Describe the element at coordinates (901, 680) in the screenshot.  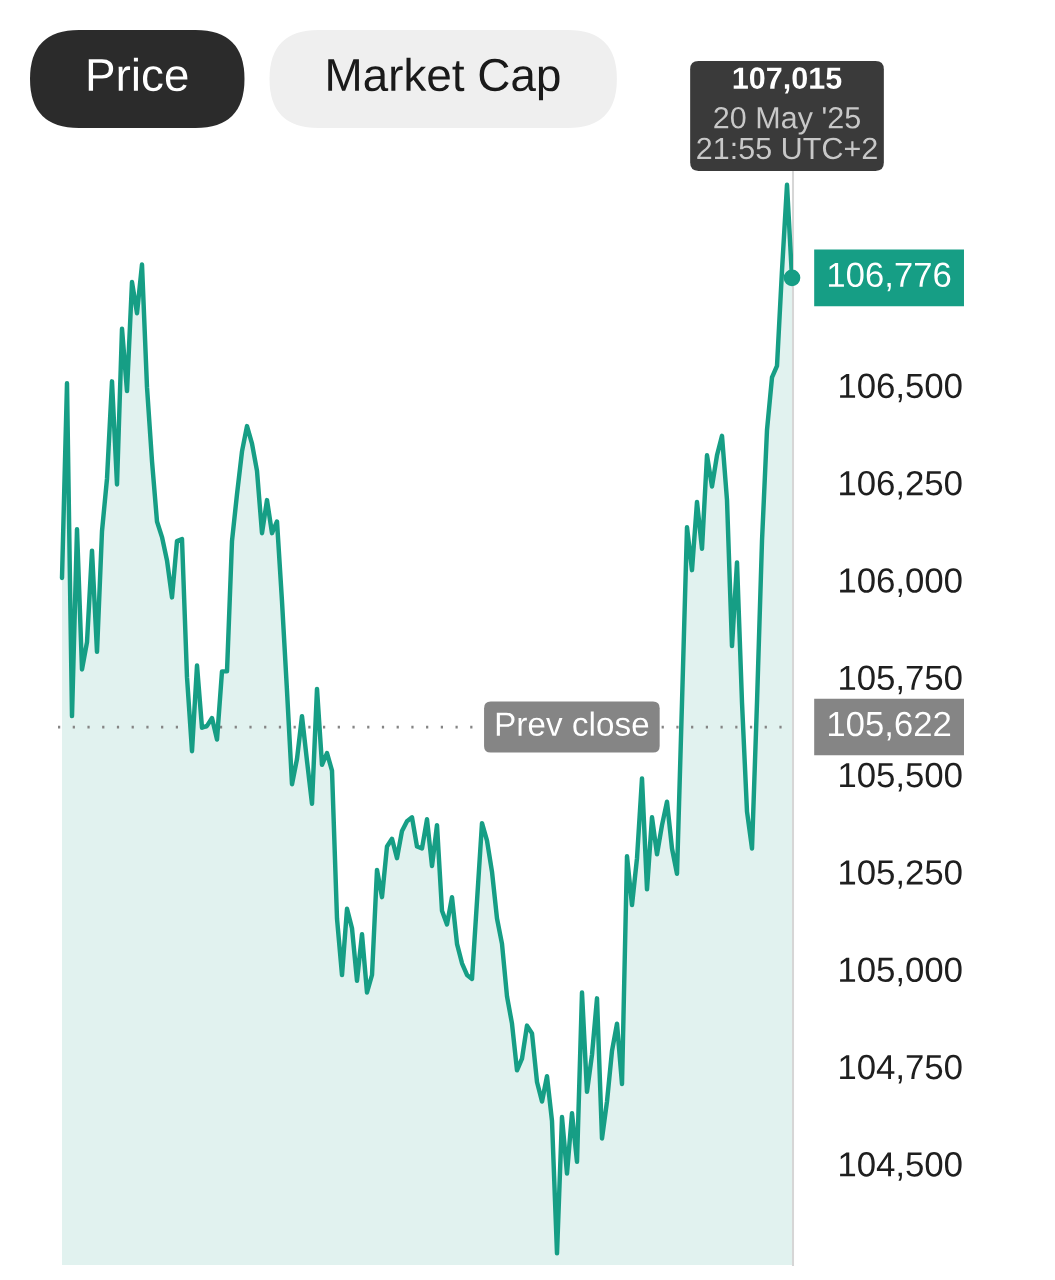
I see `y-tick-label: 105,750` at that location.